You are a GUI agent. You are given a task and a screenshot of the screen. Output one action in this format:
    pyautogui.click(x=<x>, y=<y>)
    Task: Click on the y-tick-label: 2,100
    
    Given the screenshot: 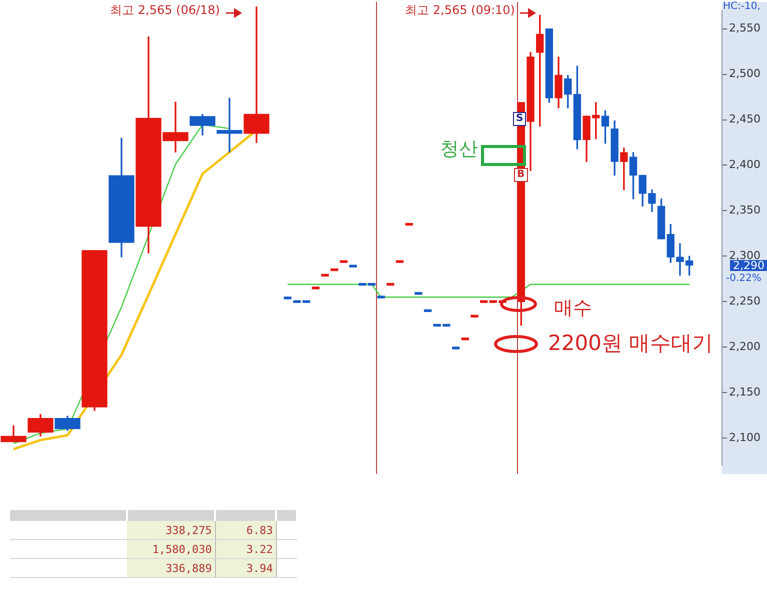 What is the action you would take?
    pyautogui.click(x=744, y=437)
    